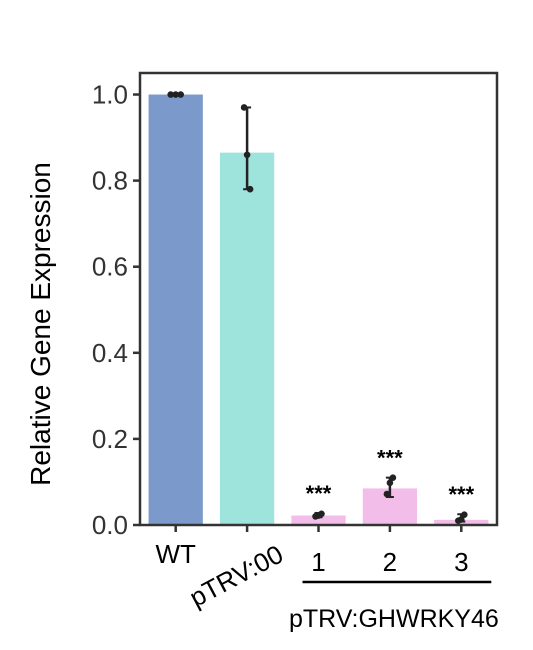 The image size is (533, 650). Describe the element at coordinates (175, 554) in the screenshot. I see `x-tick-label-0: WT` at that location.